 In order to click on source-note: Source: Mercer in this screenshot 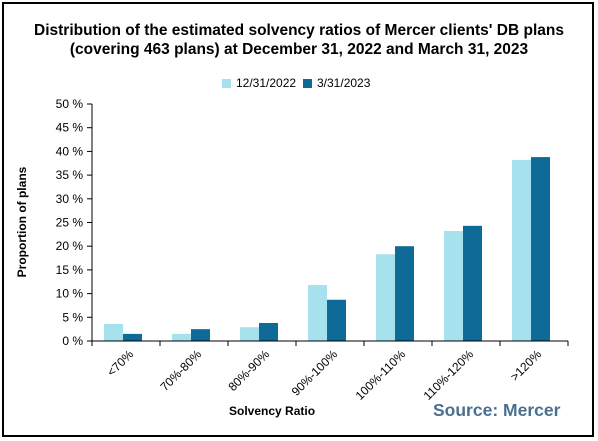, I will do `click(497, 410)`.